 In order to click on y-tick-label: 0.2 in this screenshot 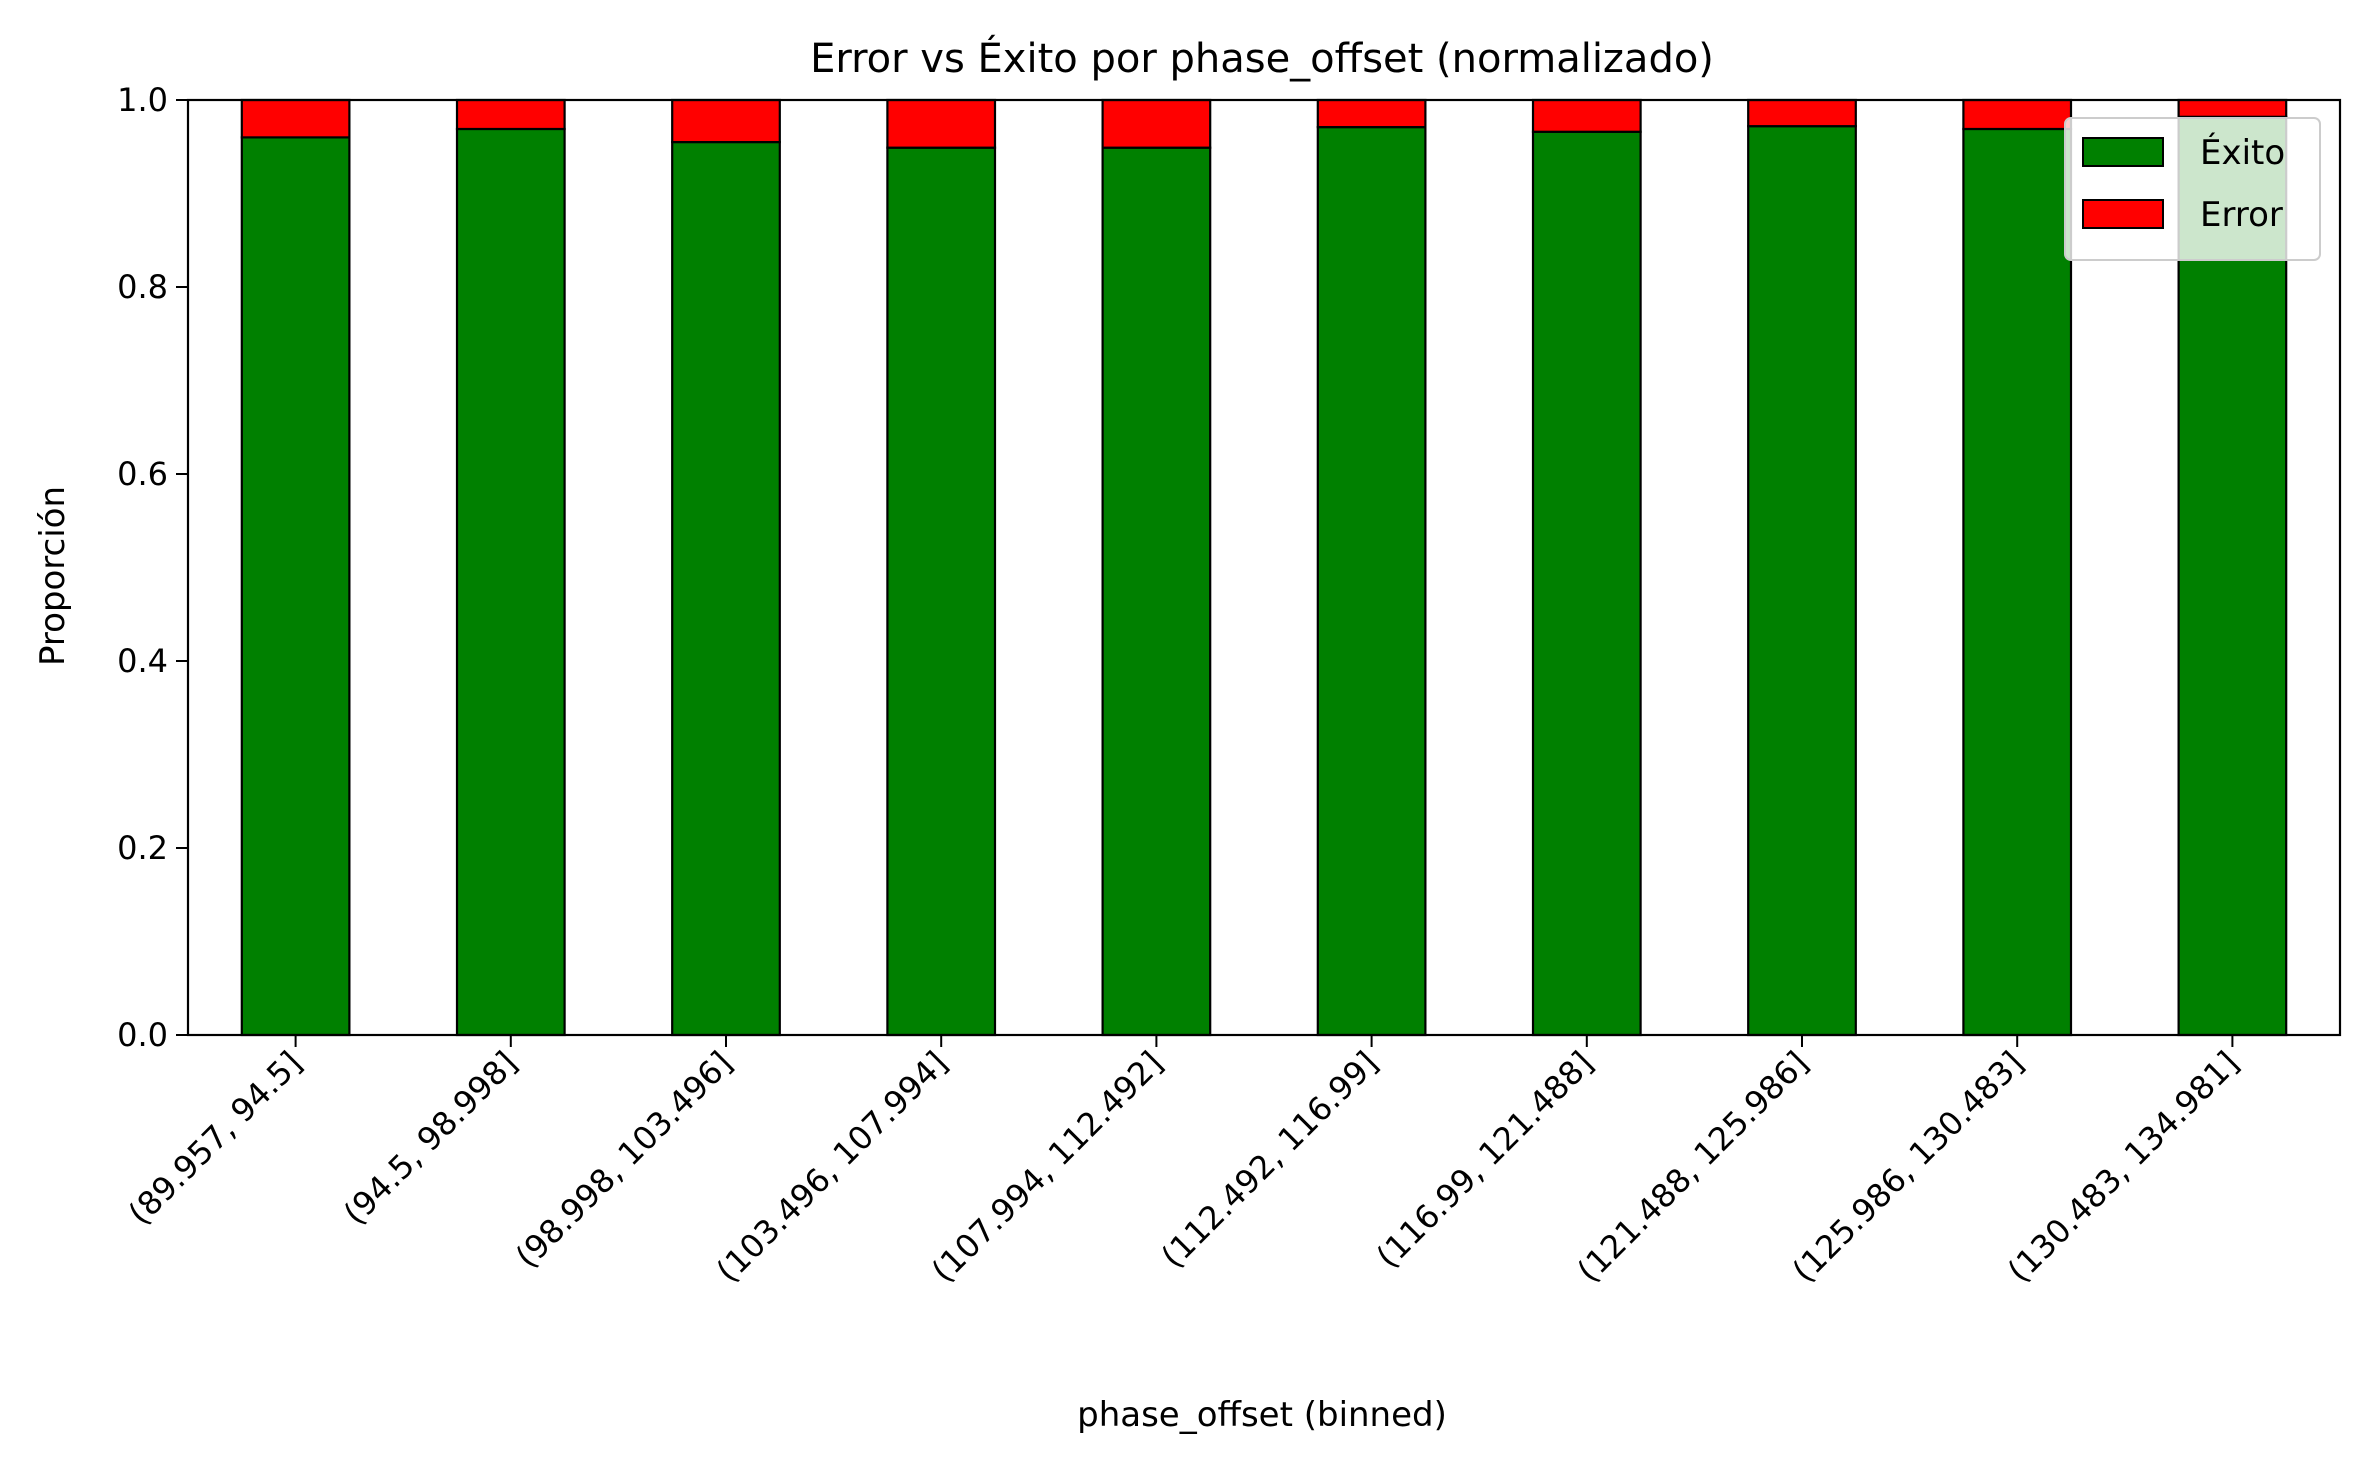, I will do `click(142, 848)`.